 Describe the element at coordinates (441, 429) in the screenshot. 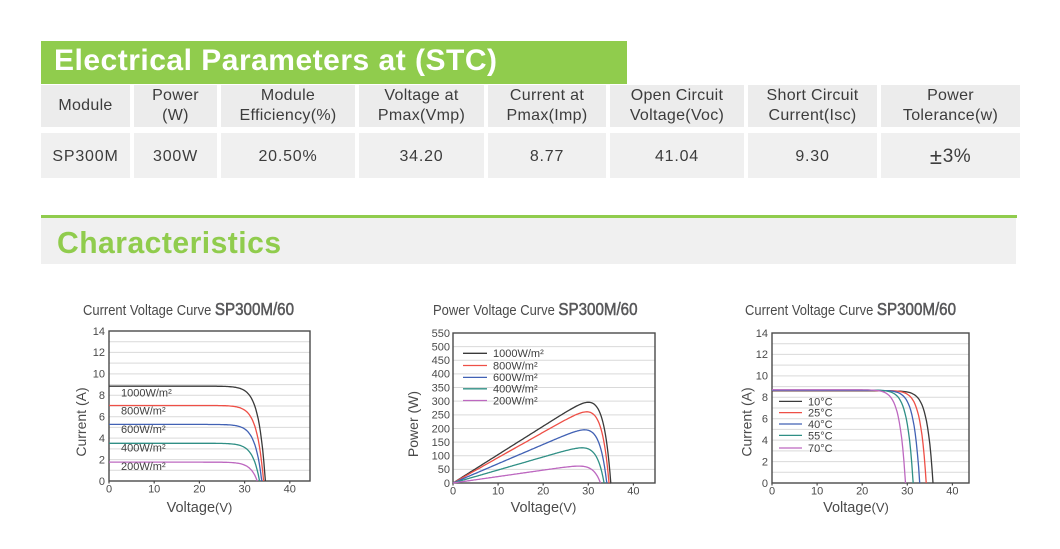

I see `svg-text: 200` at that location.